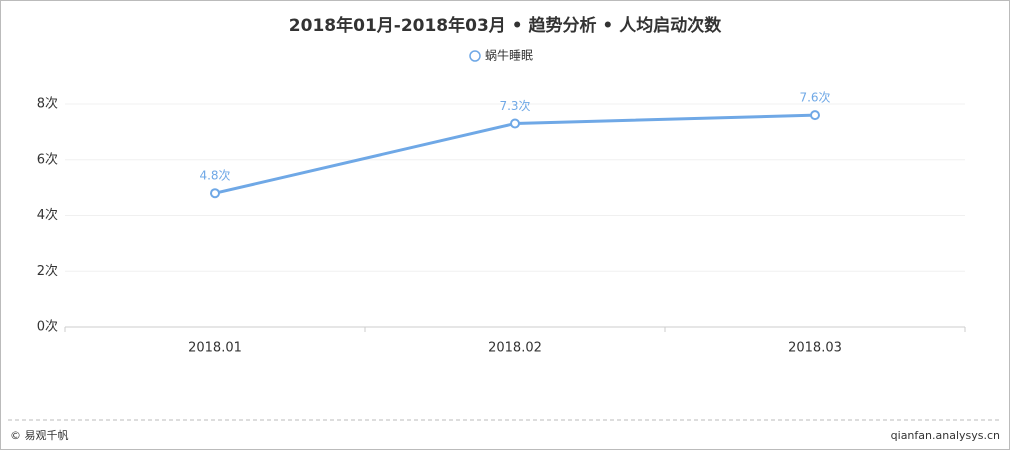 This screenshot has height=450, width=1010. I want to click on y-tick-label: 2次, so click(47, 271).